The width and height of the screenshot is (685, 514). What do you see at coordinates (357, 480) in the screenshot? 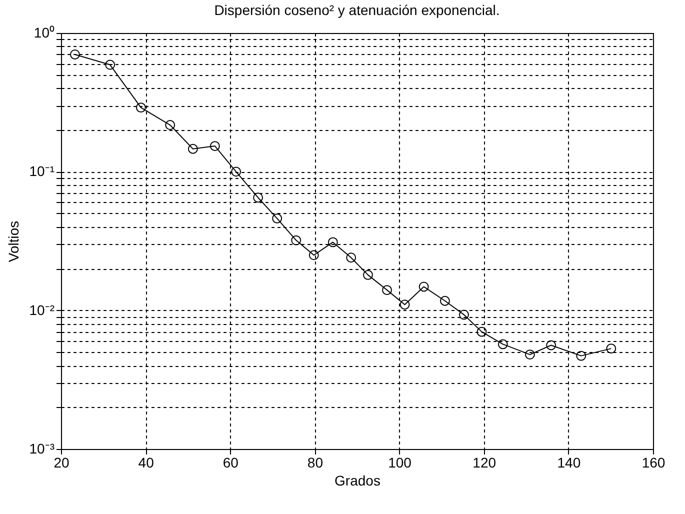
I see `x-axis-title: Grados` at bounding box center [357, 480].